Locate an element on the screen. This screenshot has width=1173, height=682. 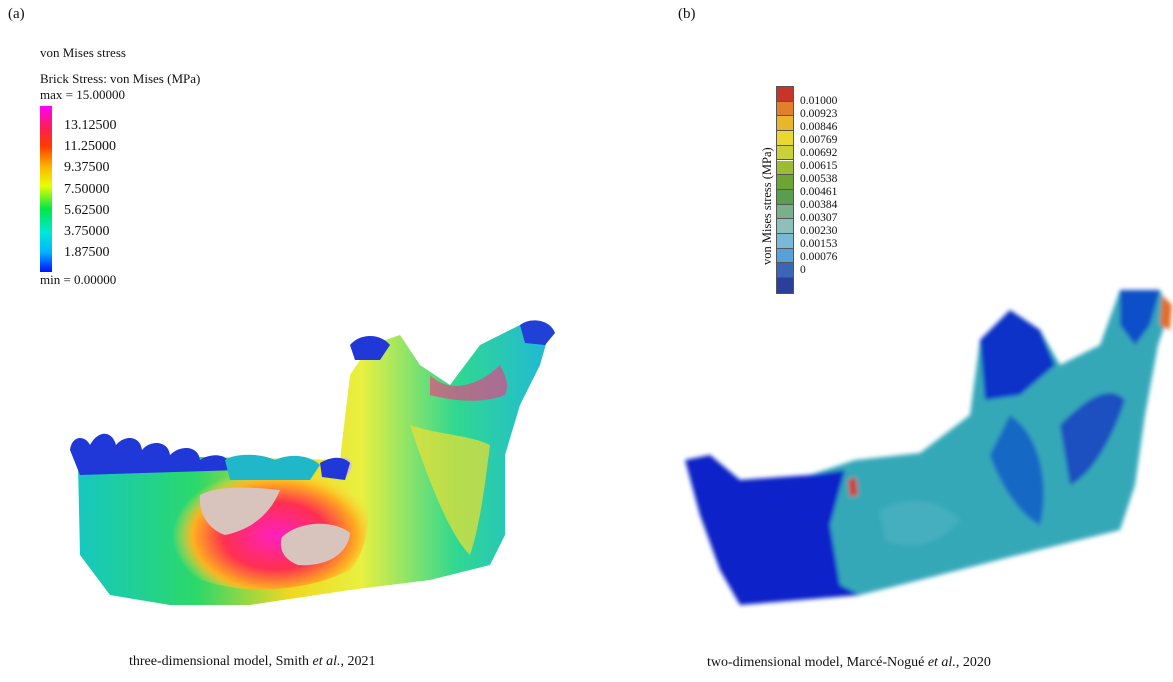
legend-b-colorbar is located at coordinates (785, 190).